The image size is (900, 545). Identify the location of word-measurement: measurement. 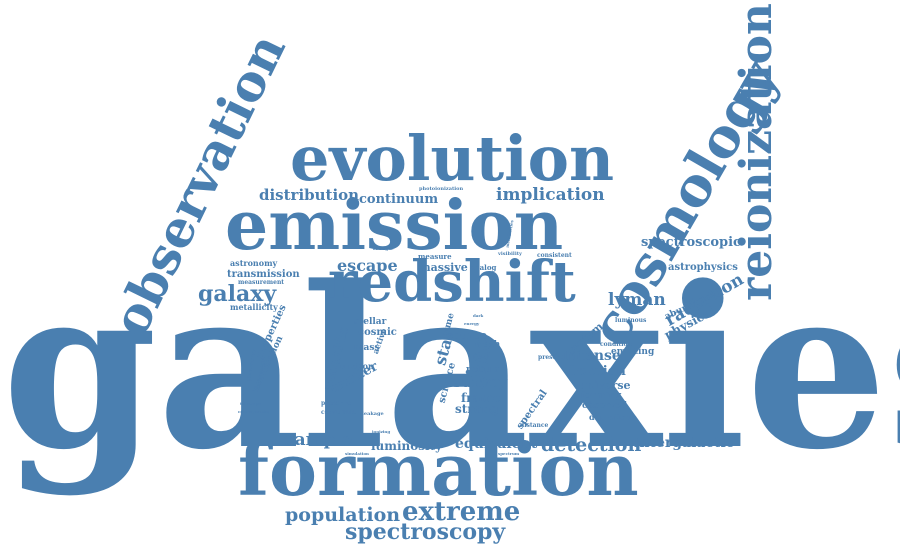
(261, 282).